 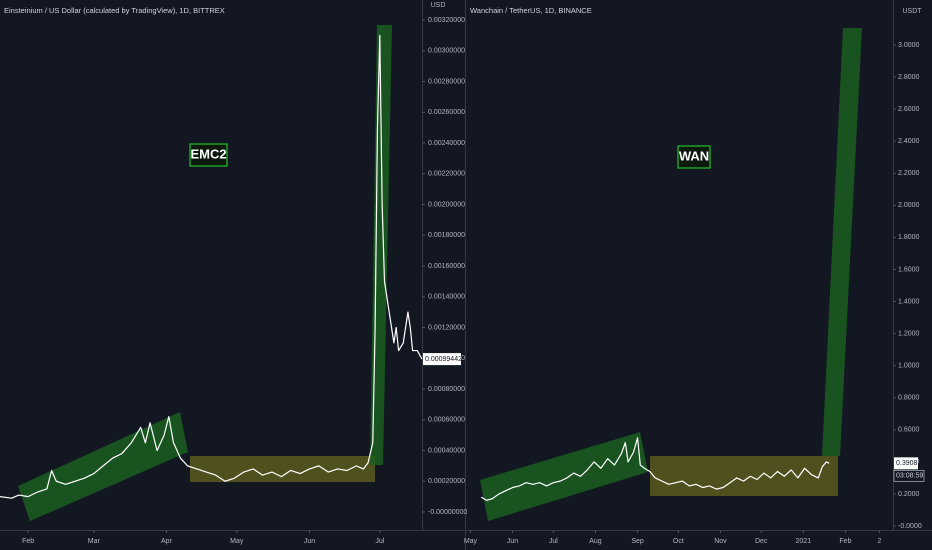 What do you see at coordinates (879, 541) in the screenshot?
I see `x-tick-label: 2` at bounding box center [879, 541].